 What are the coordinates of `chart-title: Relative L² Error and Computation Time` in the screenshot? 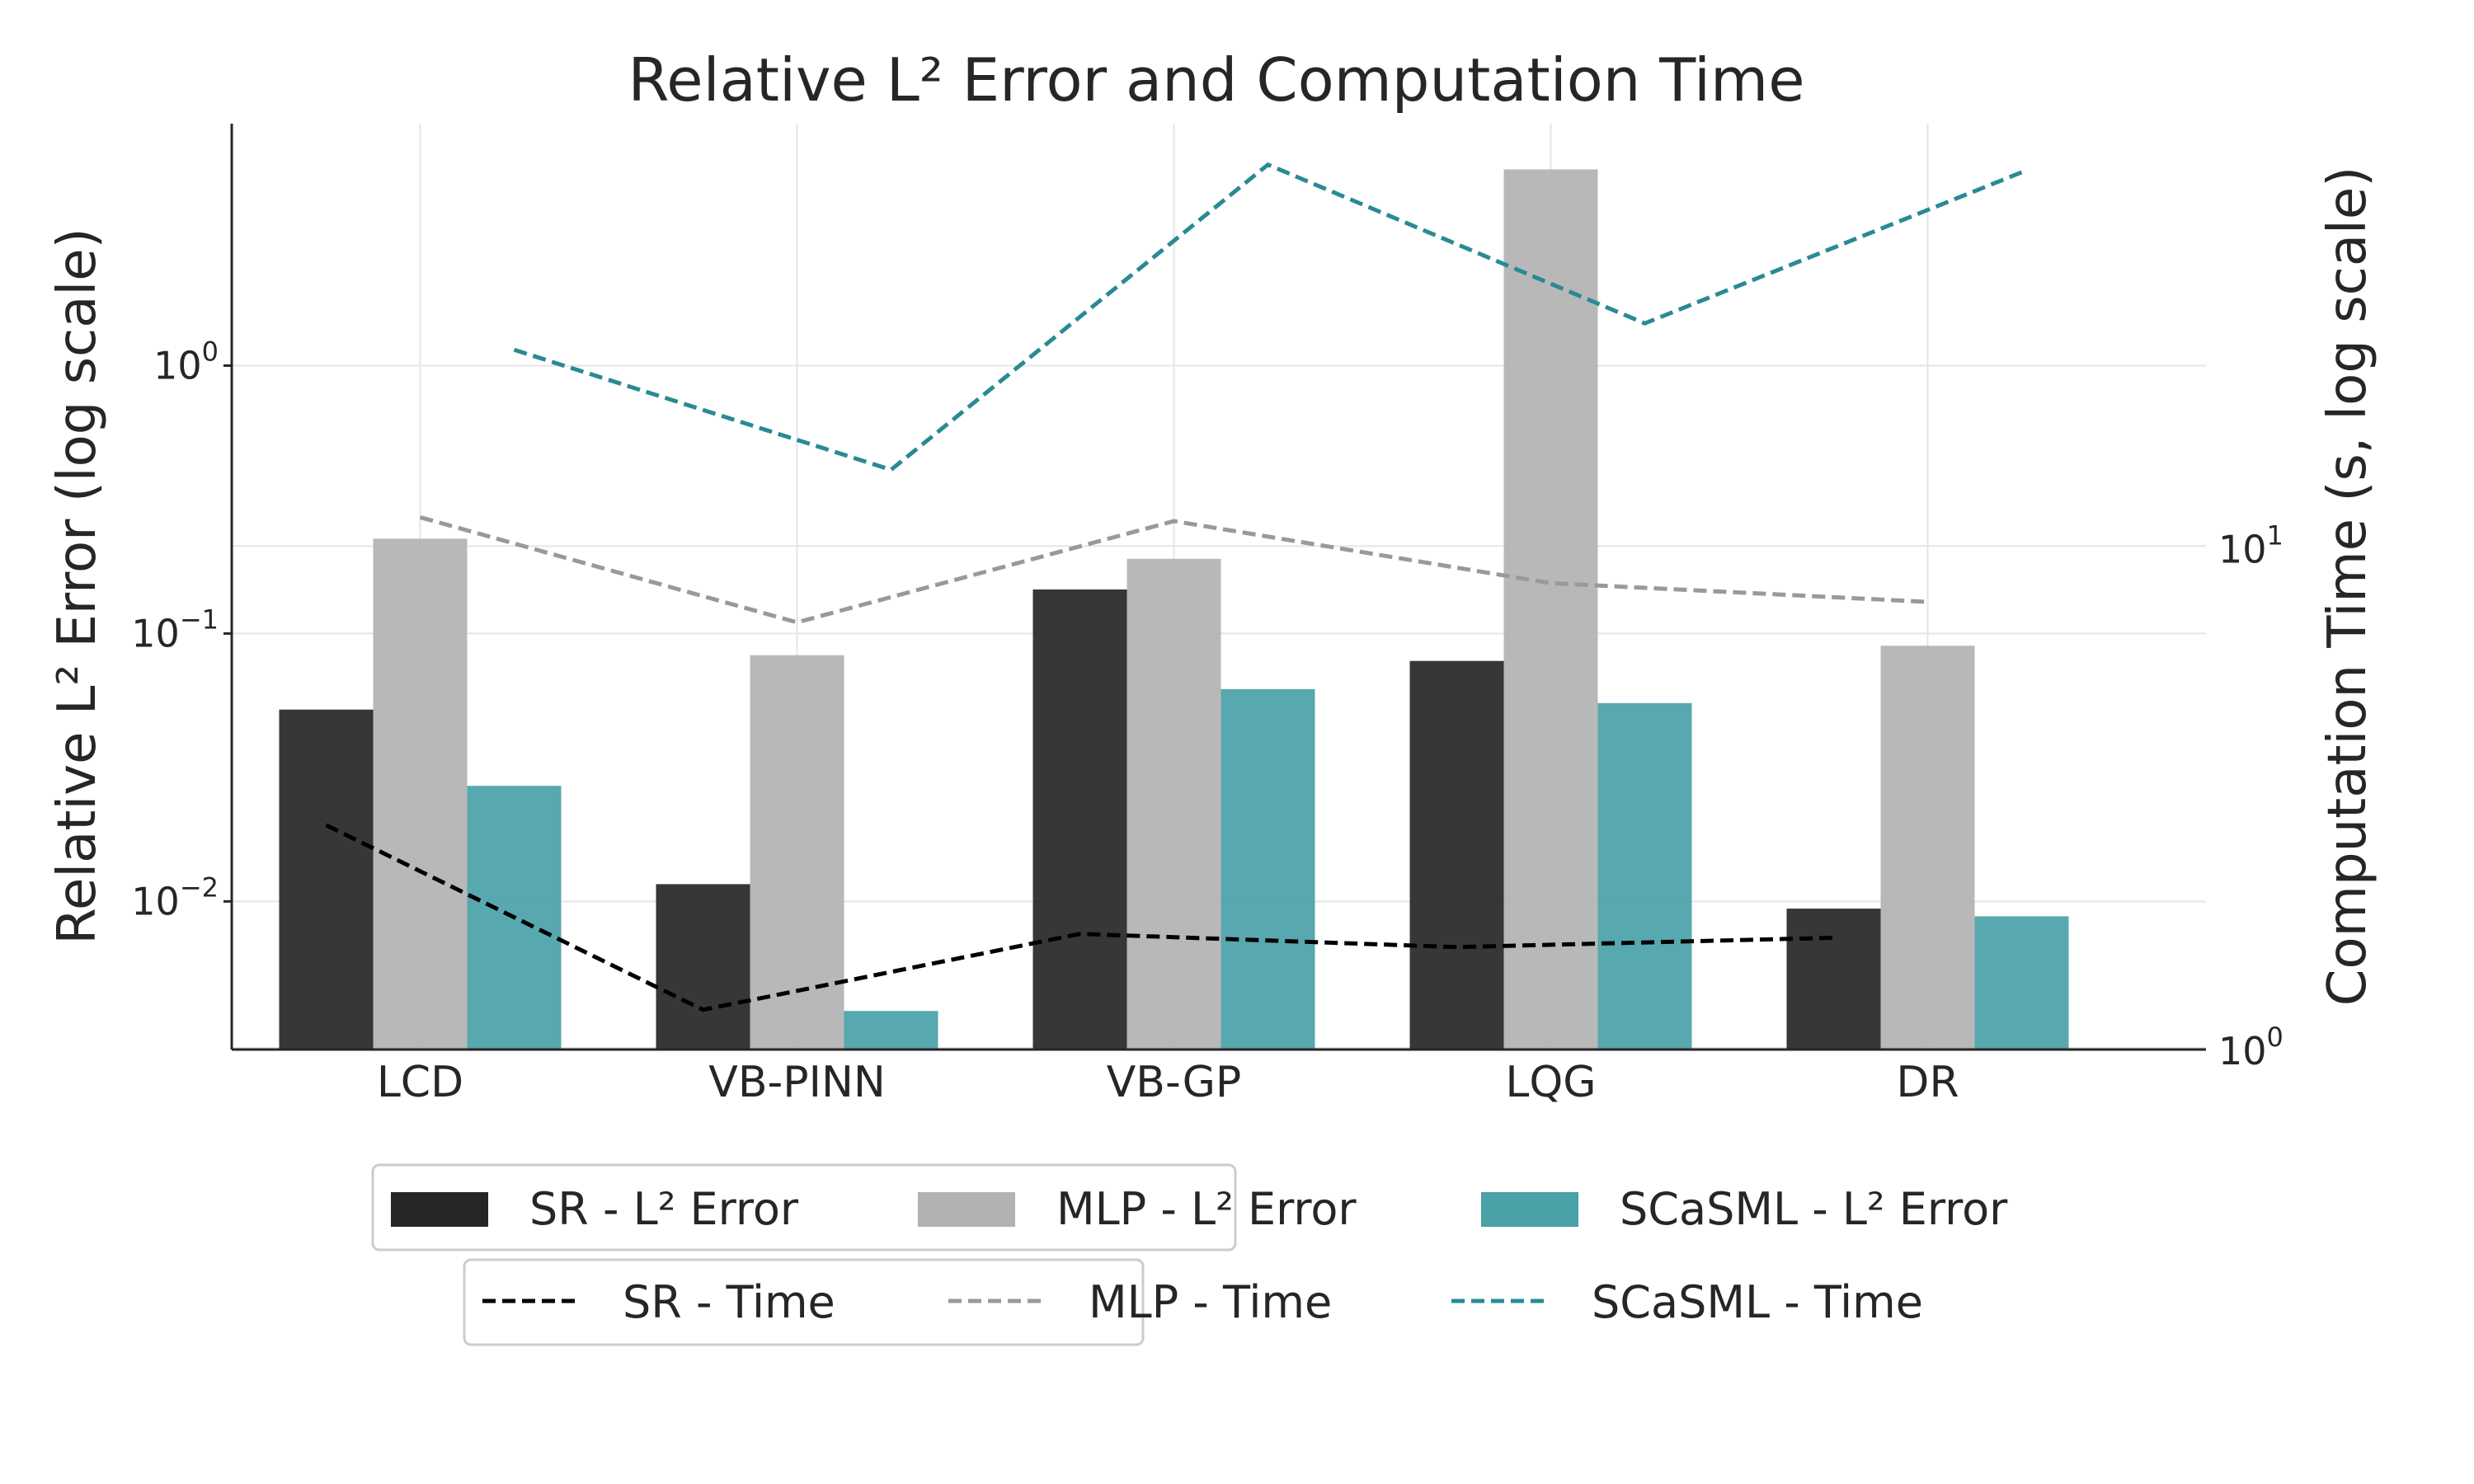 It's located at (1216, 80).